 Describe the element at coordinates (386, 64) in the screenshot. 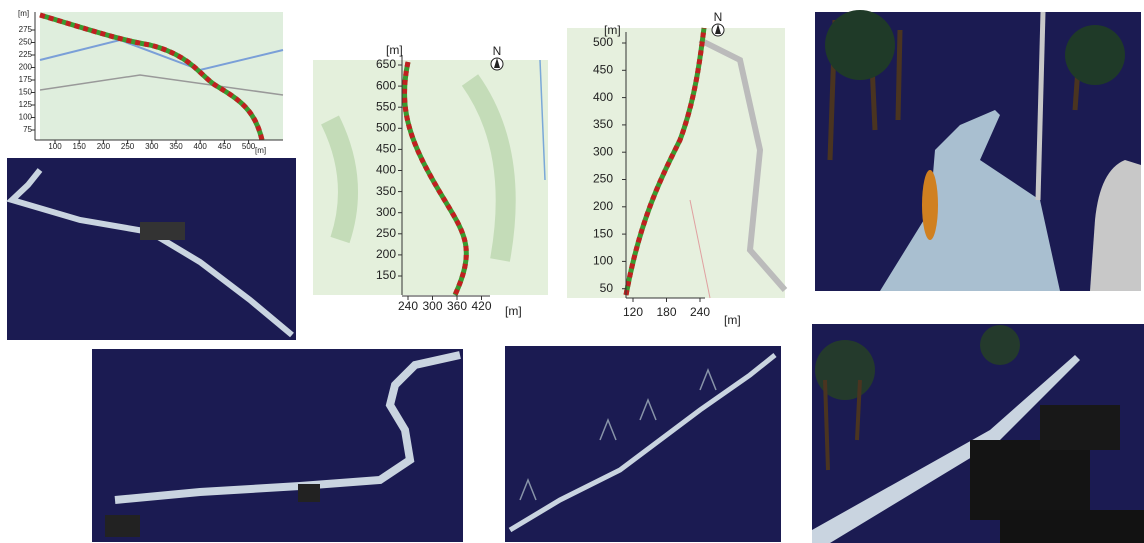

I see `y-tick-label: 650` at that location.